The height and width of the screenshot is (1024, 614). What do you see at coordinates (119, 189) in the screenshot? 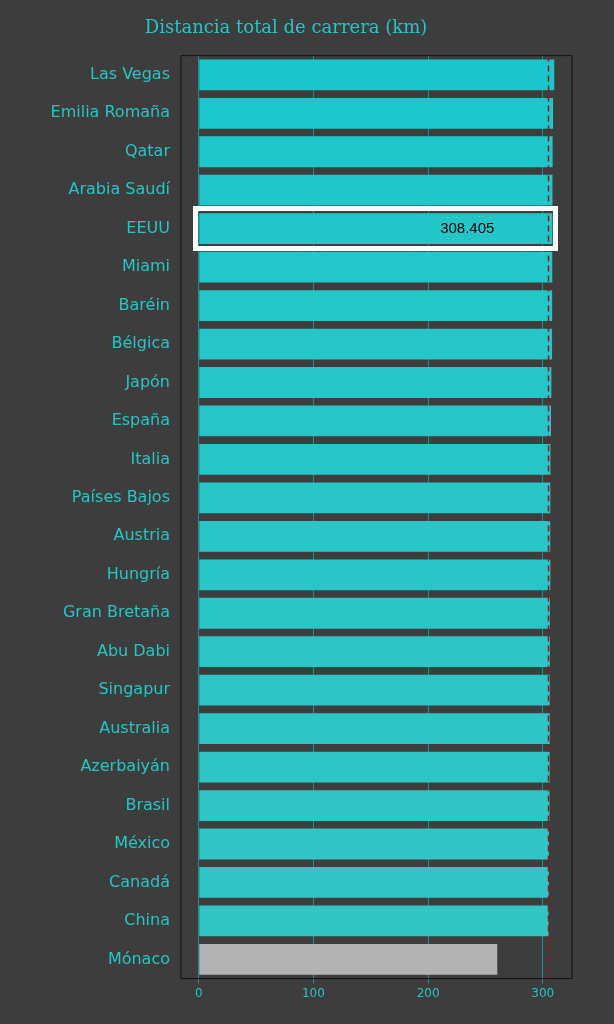
I see `y-tick-label: Arabia Saudí` at bounding box center [119, 189].